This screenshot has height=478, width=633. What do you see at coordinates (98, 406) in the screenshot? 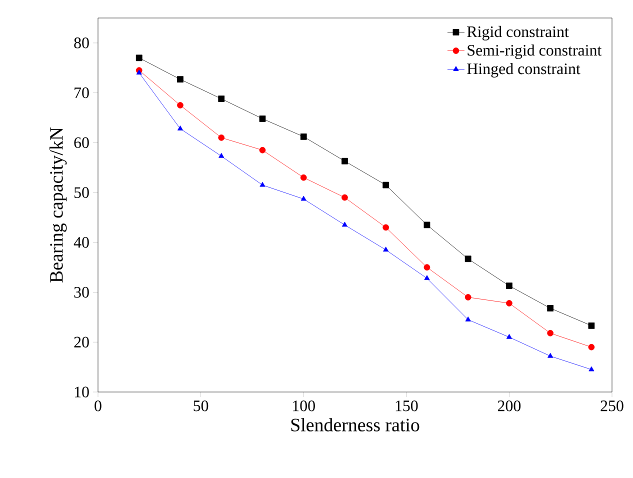
I see `x-tick-label: 0` at bounding box center [98, 406].